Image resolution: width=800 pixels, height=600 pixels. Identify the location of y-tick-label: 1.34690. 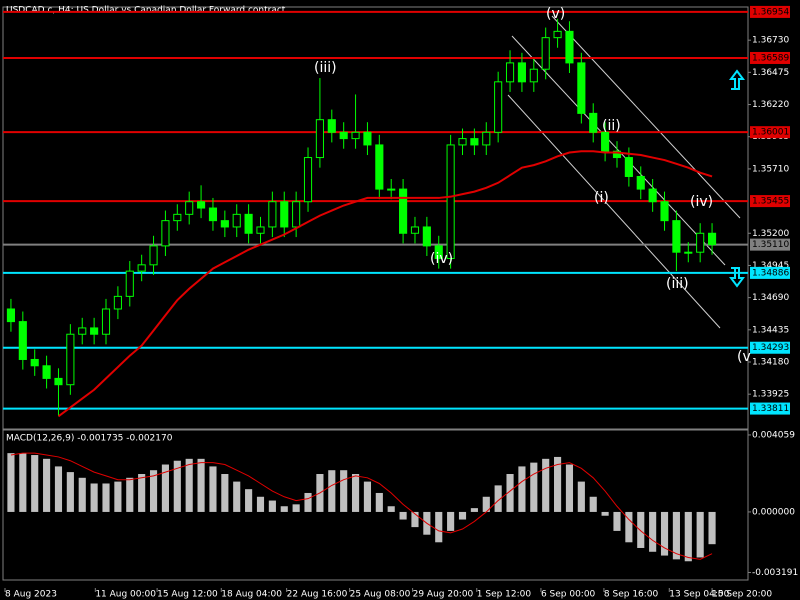
(770, 298).